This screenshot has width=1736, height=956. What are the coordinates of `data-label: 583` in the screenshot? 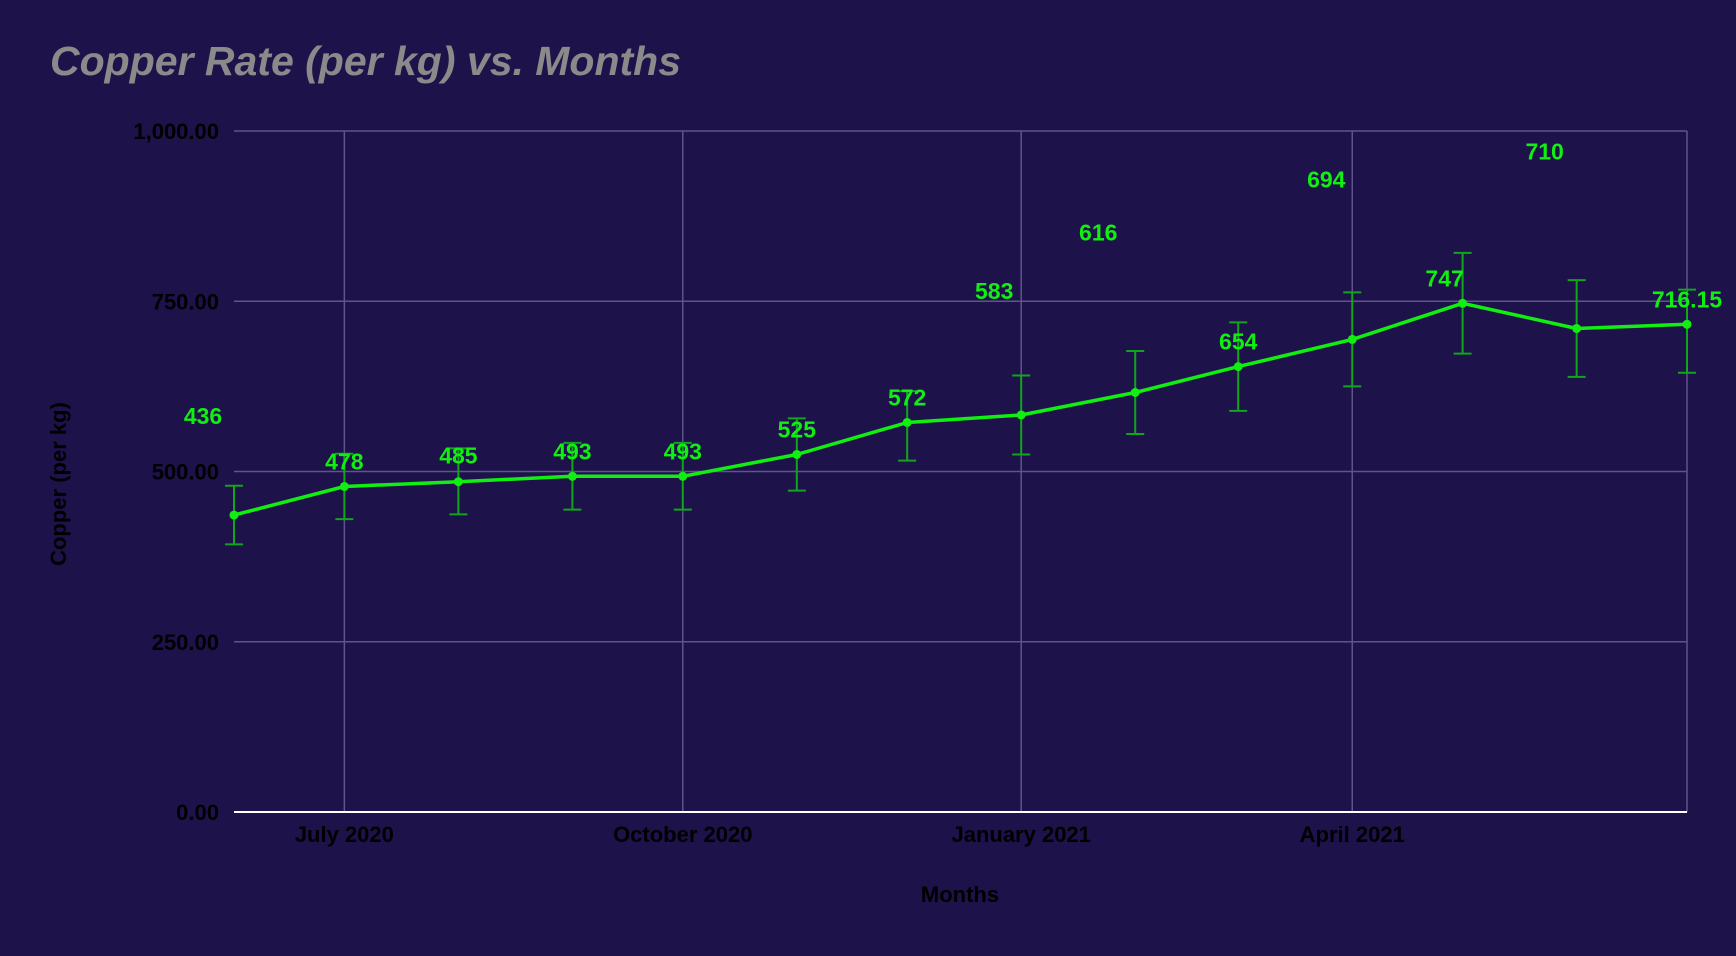 It's located at (994, 291).